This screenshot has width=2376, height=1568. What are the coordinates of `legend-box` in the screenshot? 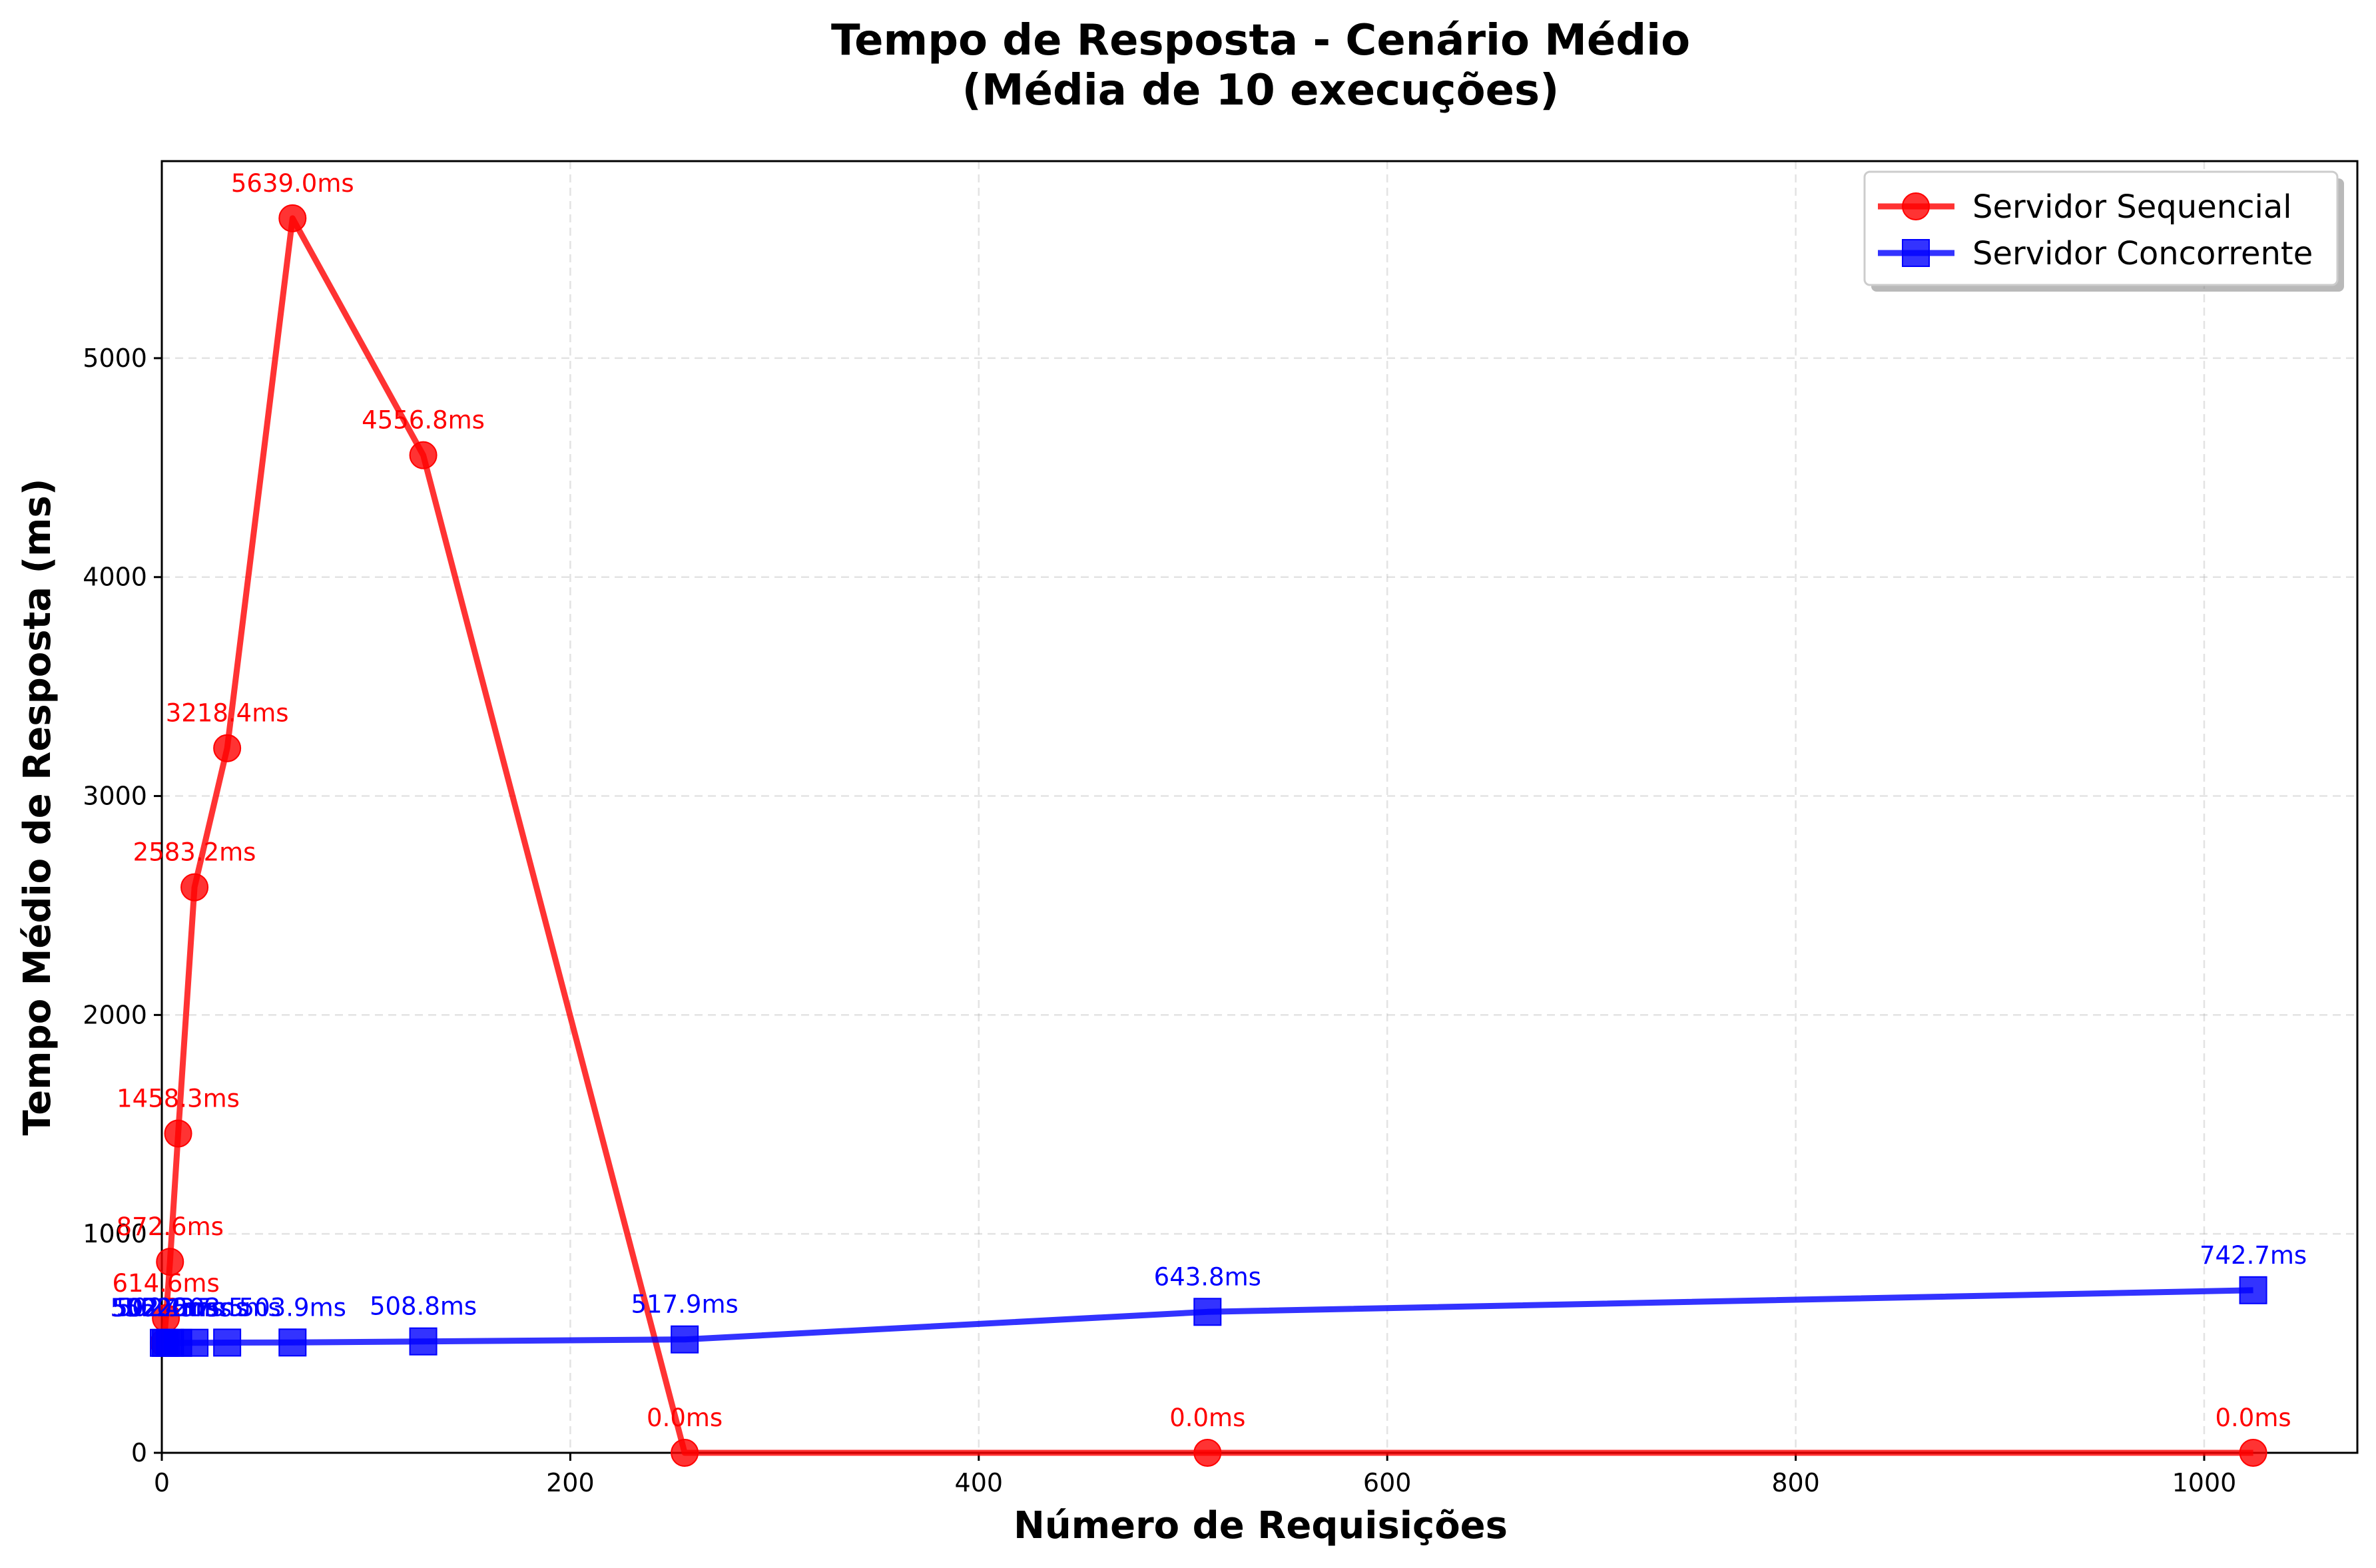 It's located at (2101, 228).